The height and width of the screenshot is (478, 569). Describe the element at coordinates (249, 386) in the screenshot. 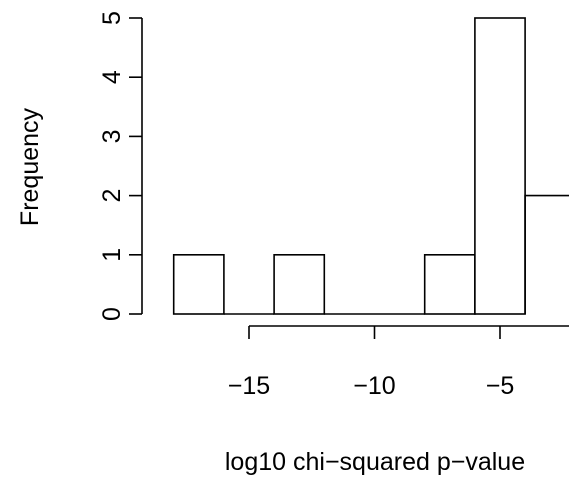

I see `x-tick-label: −15` at that location.